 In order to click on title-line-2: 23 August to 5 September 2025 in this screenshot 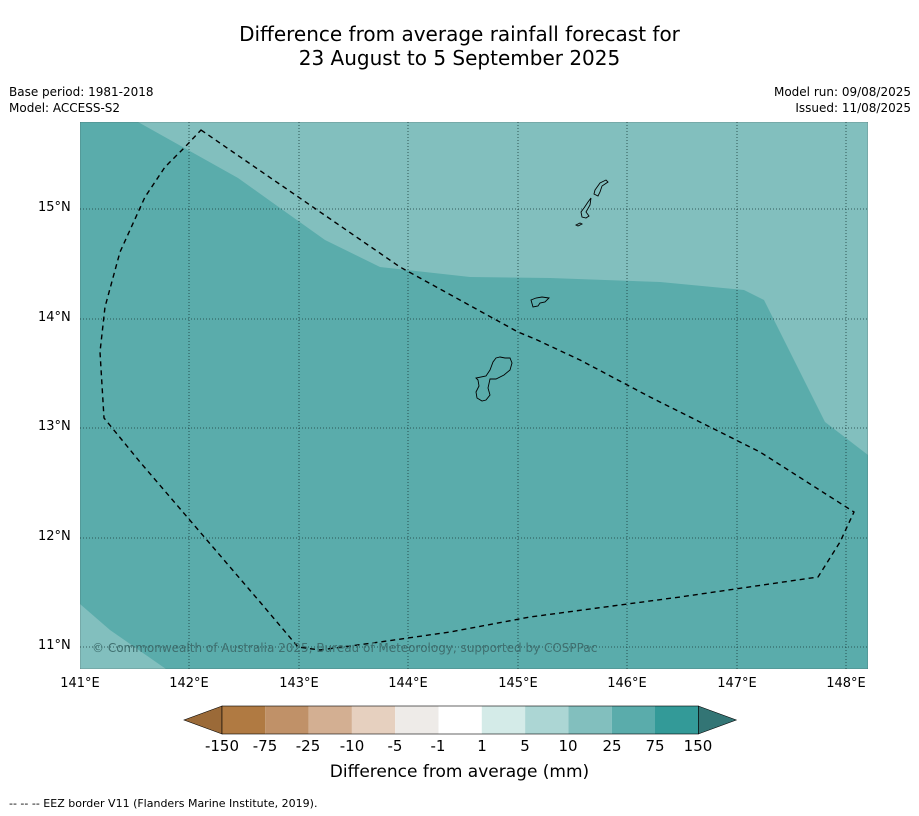, I will do `click(459, 58)`.